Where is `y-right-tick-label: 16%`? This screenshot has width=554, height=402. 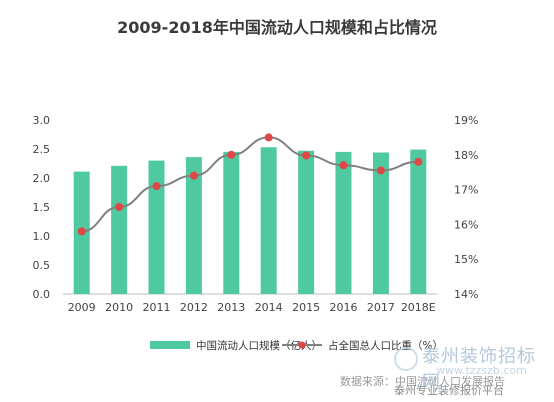 y-right-tick-label: 16% is located at coordinates (466, 224).